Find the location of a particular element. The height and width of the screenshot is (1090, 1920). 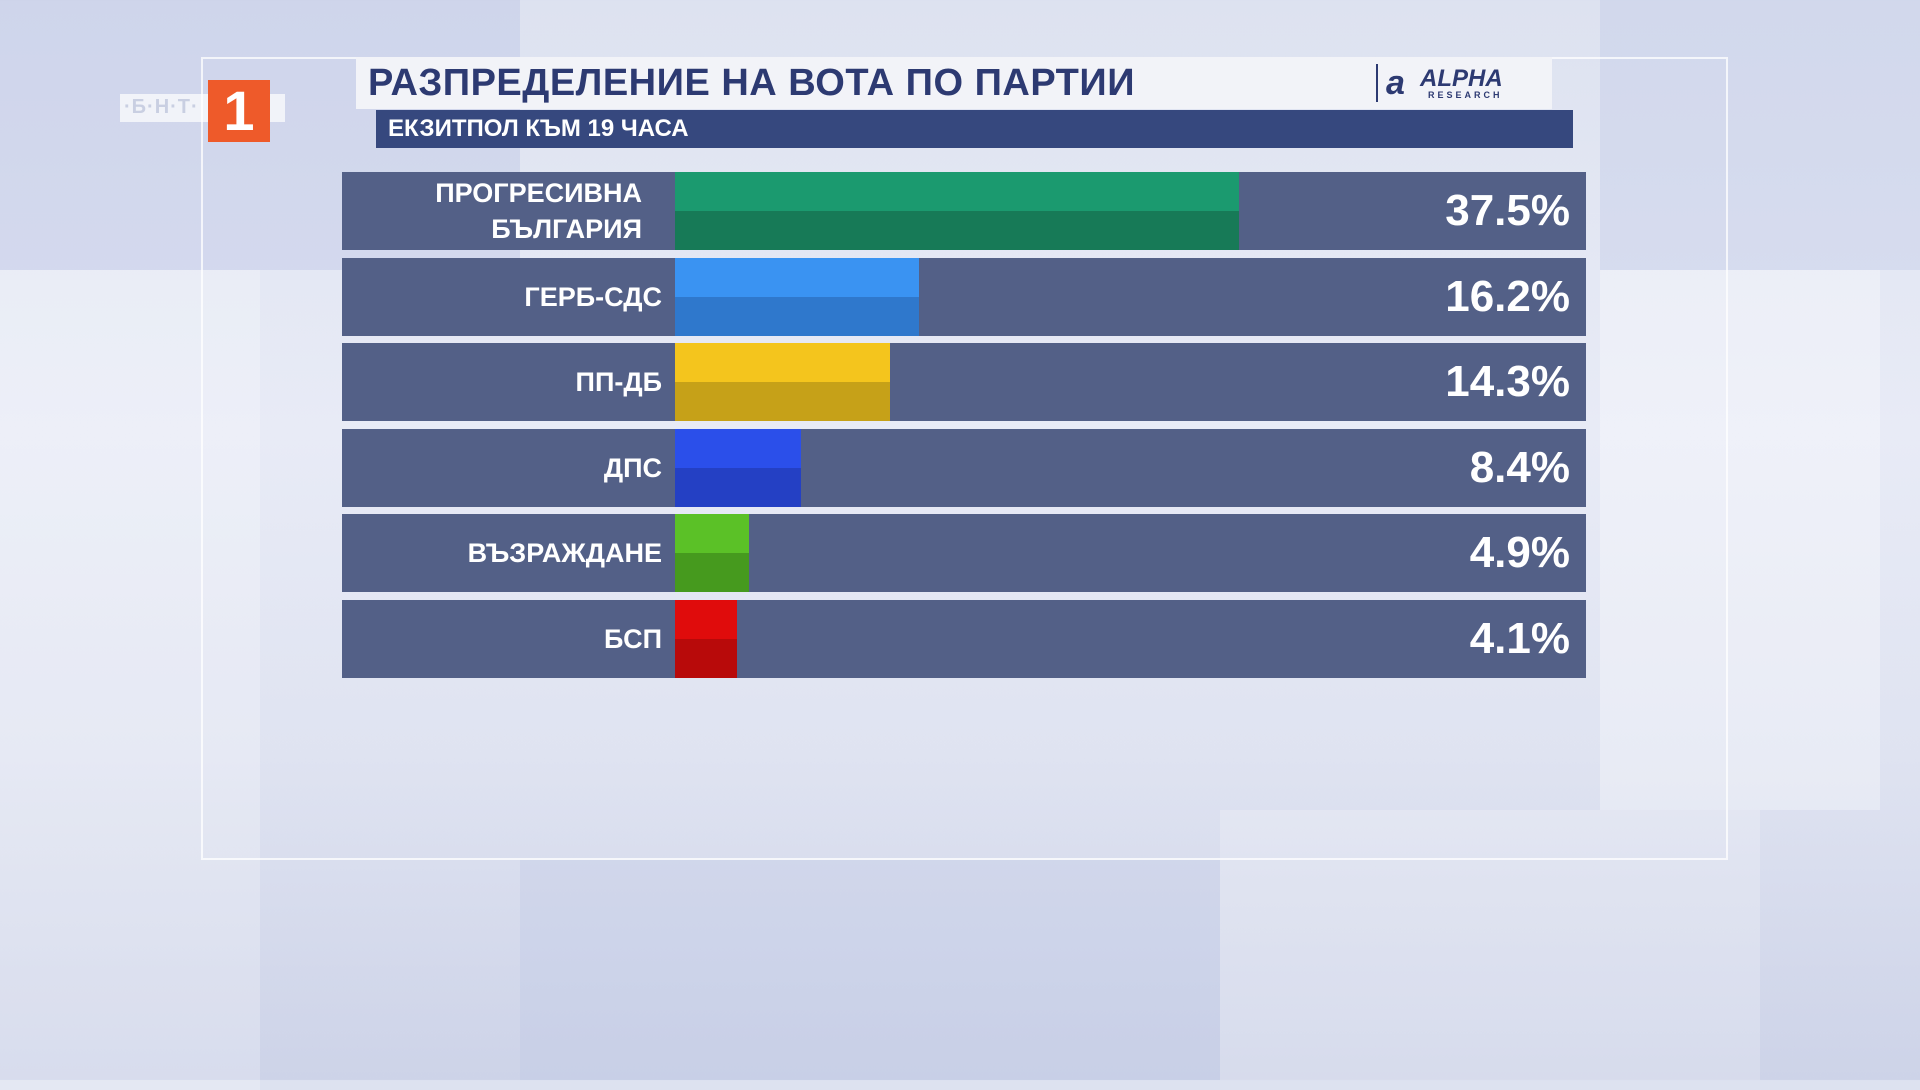

chart-row: ДПС 8.4% is located at coordinates (964, 467).